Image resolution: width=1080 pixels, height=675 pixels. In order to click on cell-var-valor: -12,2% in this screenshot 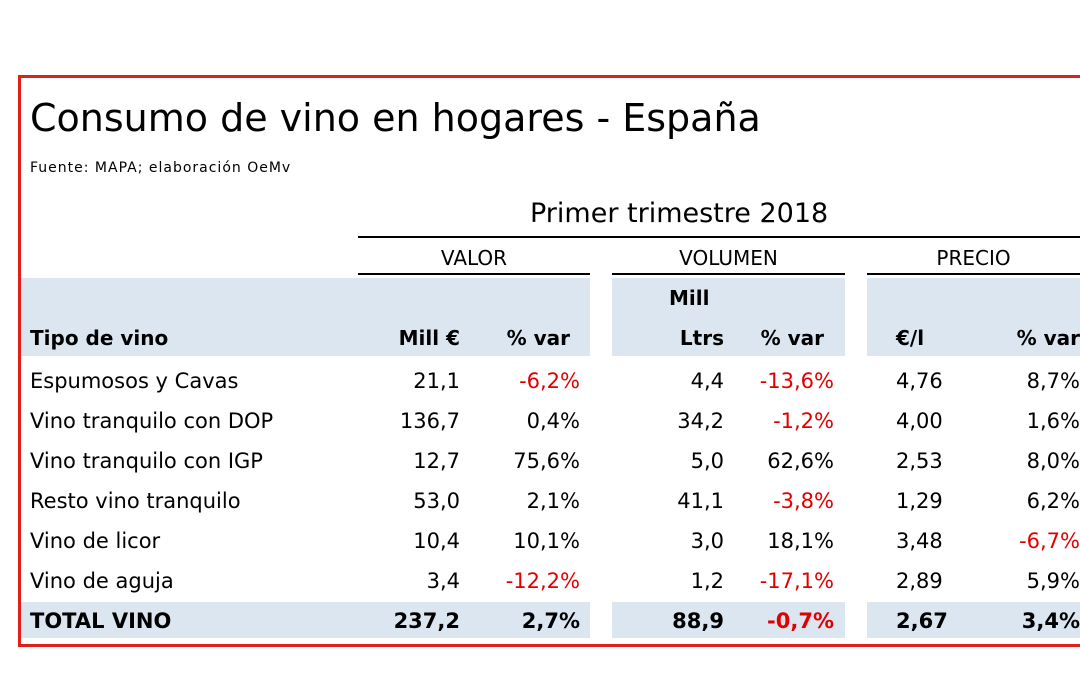, I will do `click(542, 581)`.